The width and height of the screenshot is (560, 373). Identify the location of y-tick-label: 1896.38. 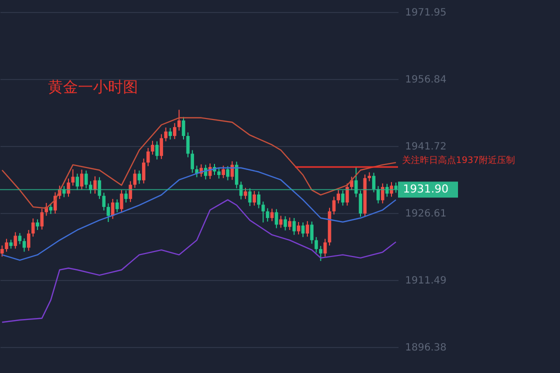
(425, 348).